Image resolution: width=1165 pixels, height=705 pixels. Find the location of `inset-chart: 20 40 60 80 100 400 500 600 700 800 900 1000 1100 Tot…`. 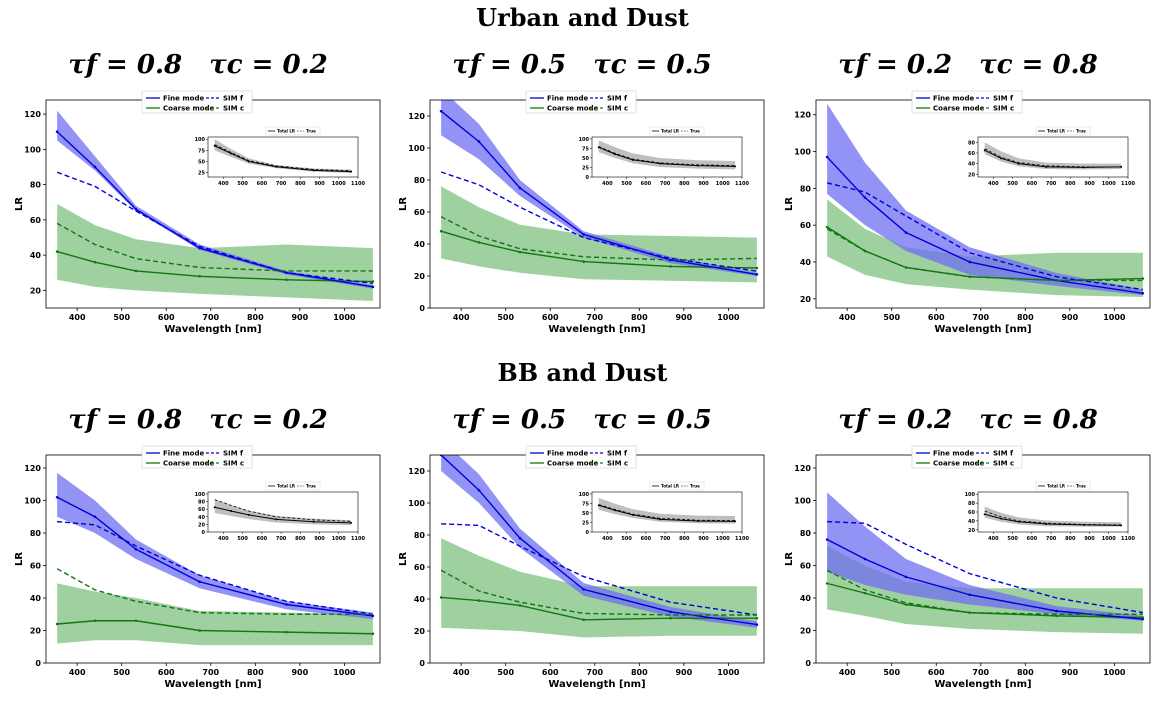

inset-chart: 20 40 60 80 100 400 500 600 700 800 900 1000 1100 Tot… is located at coordinates (1043, 511).